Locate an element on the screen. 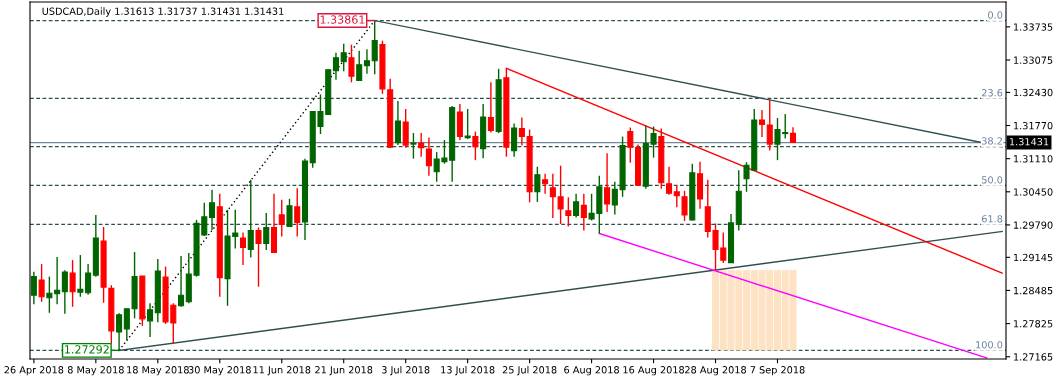 This screenshot has height=380, width=1054. x-tick-label: 13 Jul 2018 is located at coordinates (468, 370).